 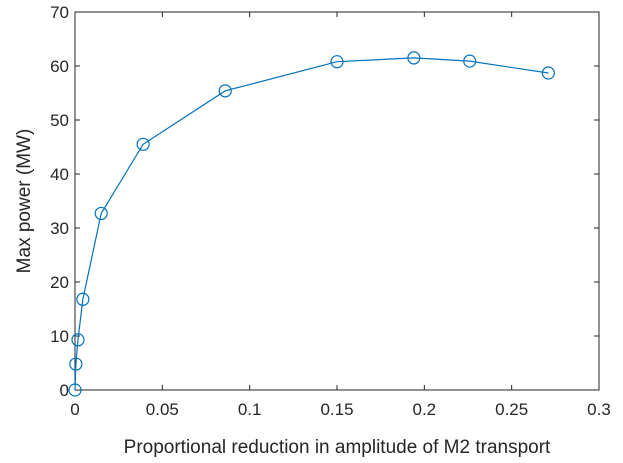 I want to click on y-tick-label: 0, so click(x=64, y=390).